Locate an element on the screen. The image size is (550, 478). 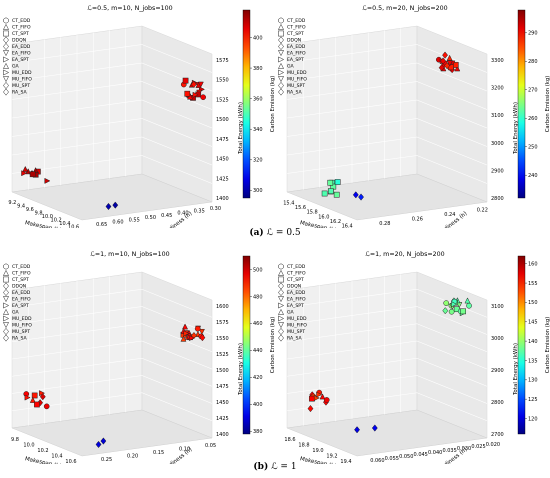
z-tick-label: 1400 is located at coordinates (222, 435).